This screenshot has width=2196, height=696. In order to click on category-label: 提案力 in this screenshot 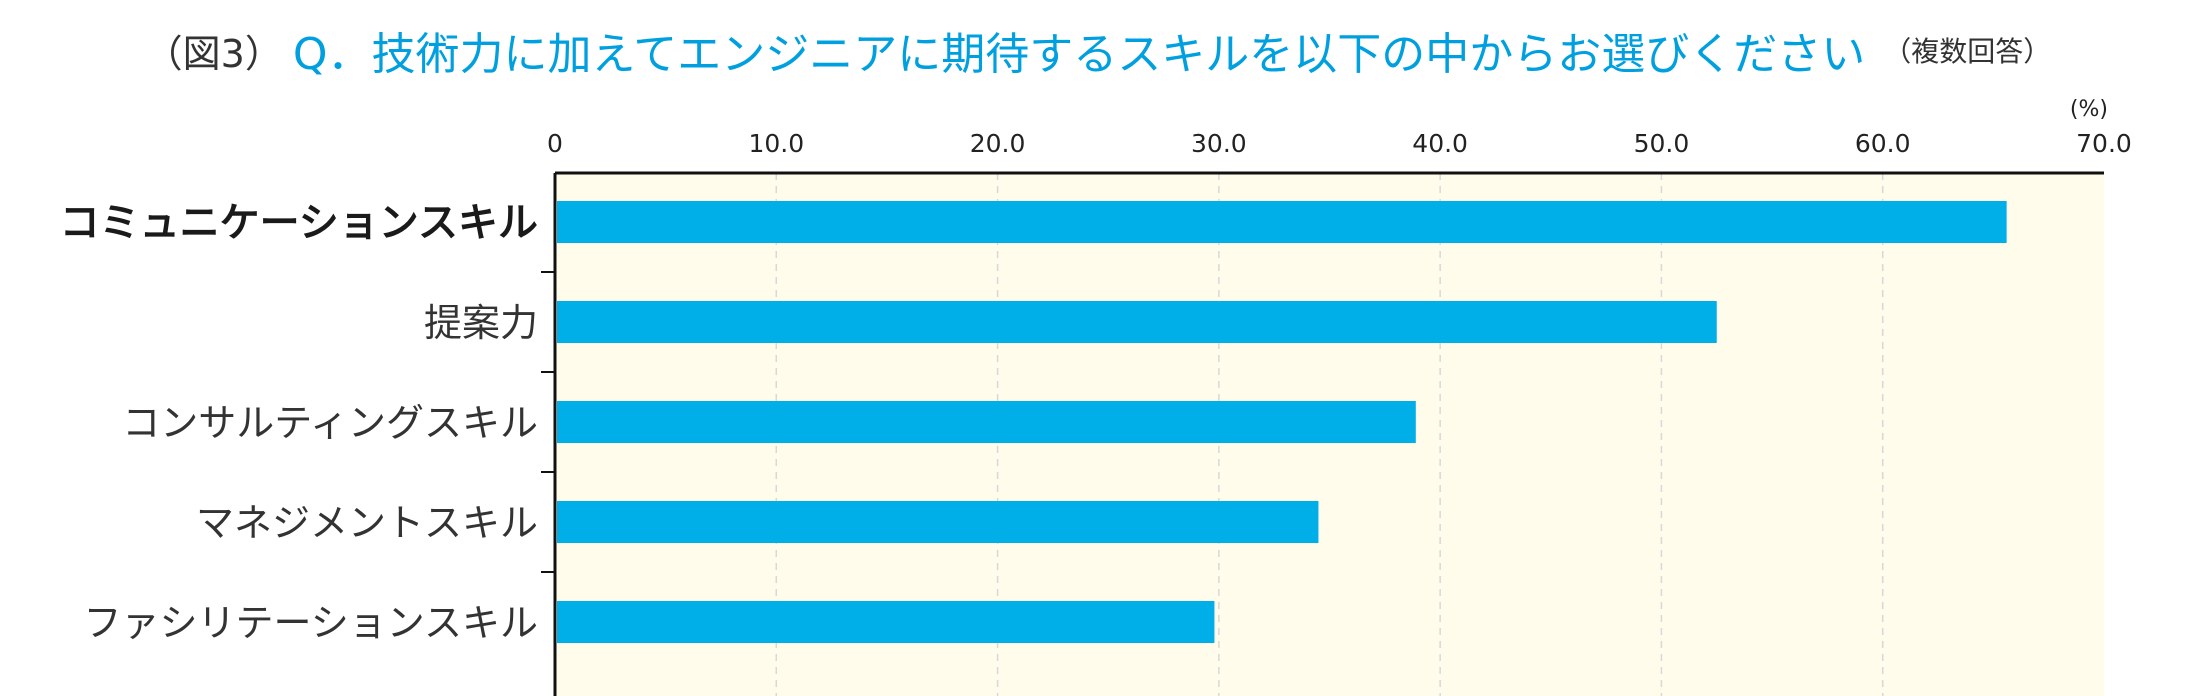, I will do `click(481, 323)`.